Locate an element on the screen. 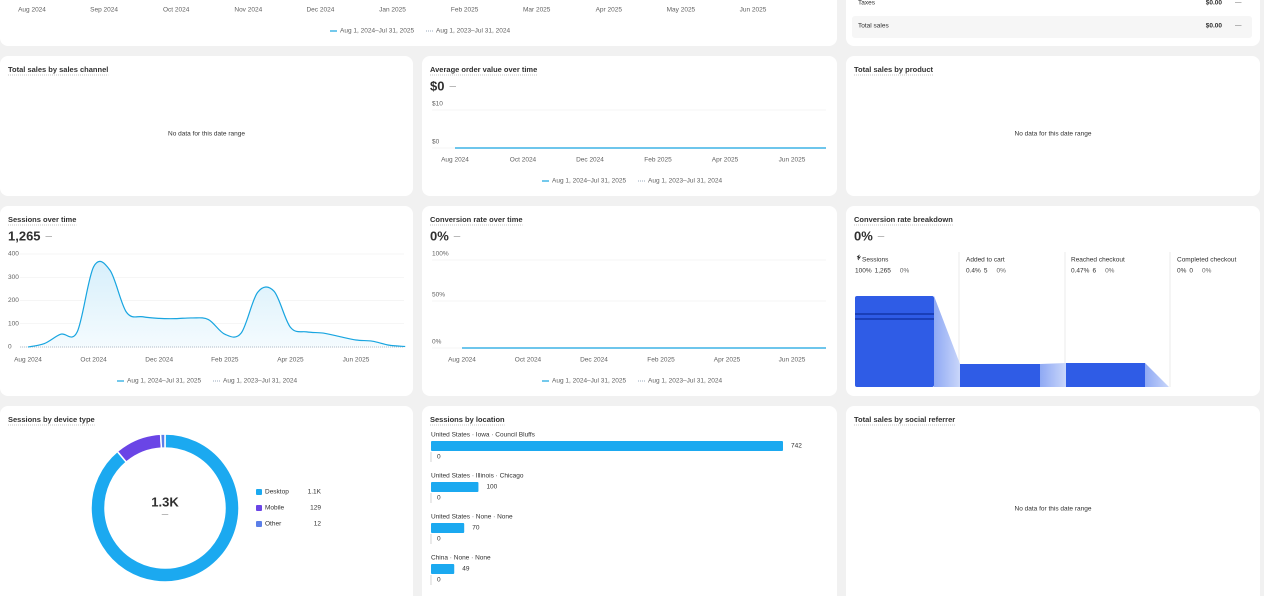  y-tick-label: $0 is located at coordinates (436, 142).